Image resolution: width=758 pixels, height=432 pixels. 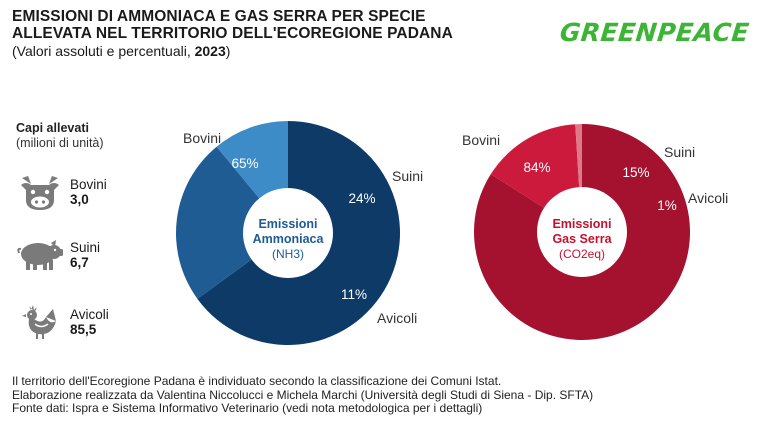 I want to click on cow-icon, so click(x=40, y=192).